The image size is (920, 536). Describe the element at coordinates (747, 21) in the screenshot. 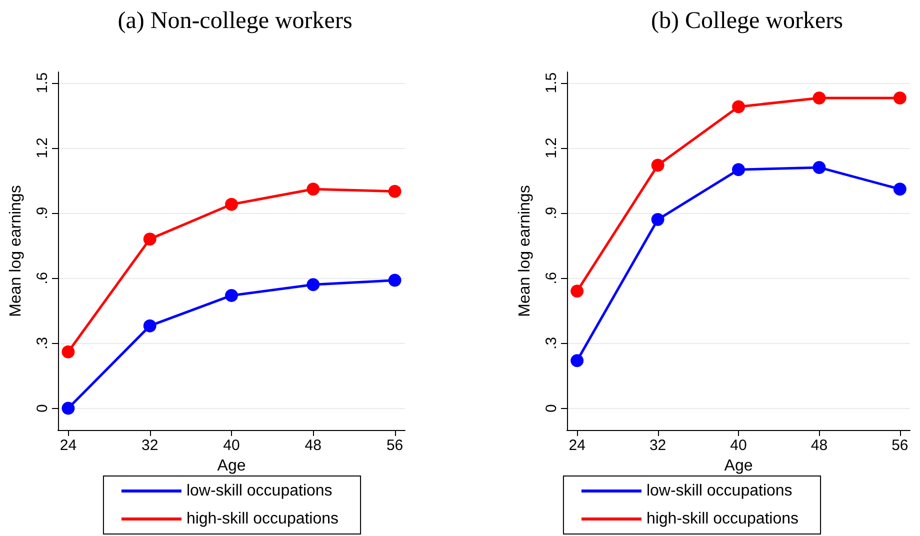

I see `chart-title: (b) College workers` at that location.